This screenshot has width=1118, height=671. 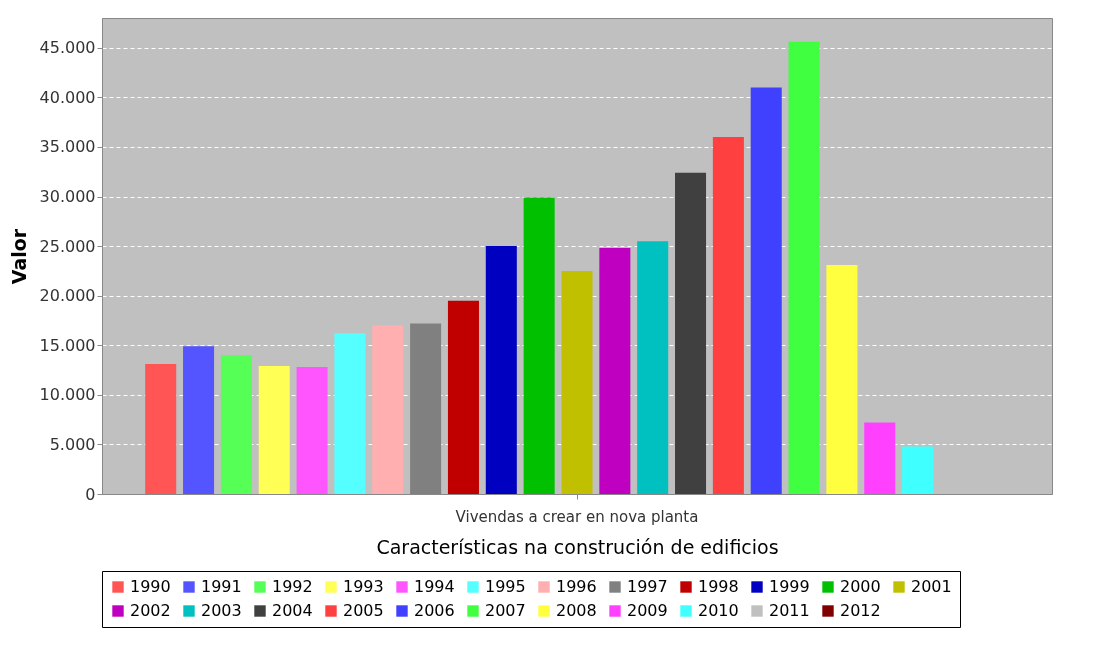 What do you see at coordinates (576, 610) in the screenshot?
I see `legend-label: 2008` at bounding box center [576, 610].